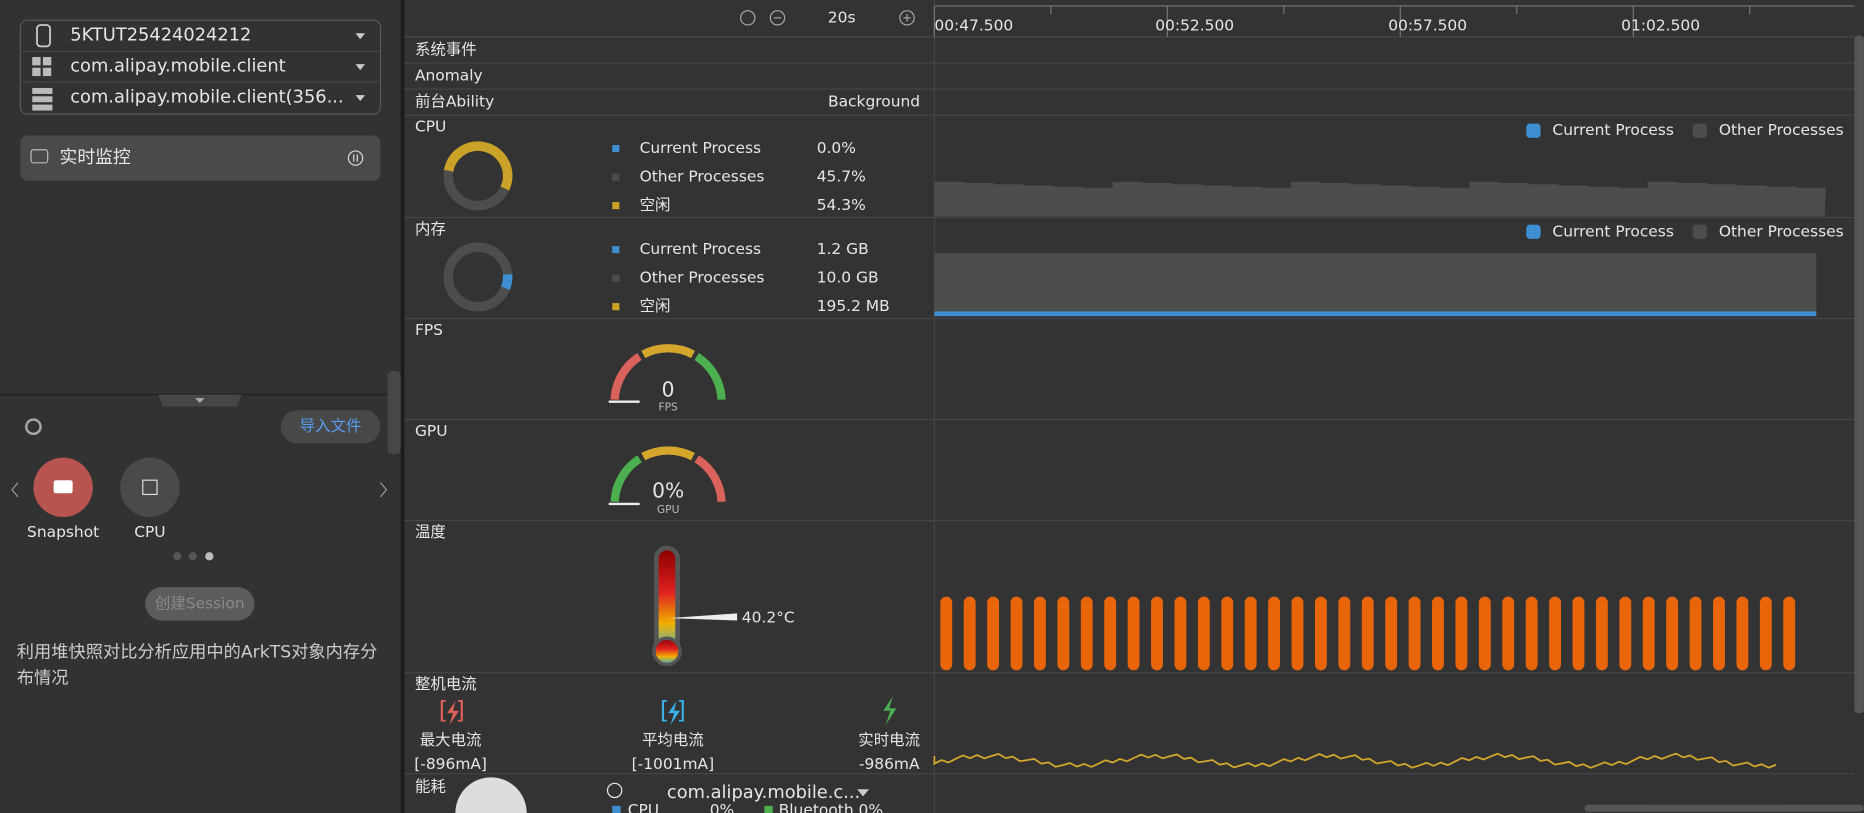  I want to click on monitor-tab: 实时监控, so click(200, 158).